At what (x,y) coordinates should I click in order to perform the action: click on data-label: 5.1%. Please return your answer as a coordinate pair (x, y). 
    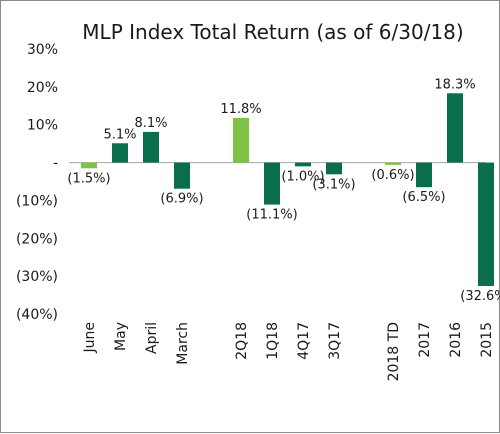
    Looking at the image, I should click on (119, 134).